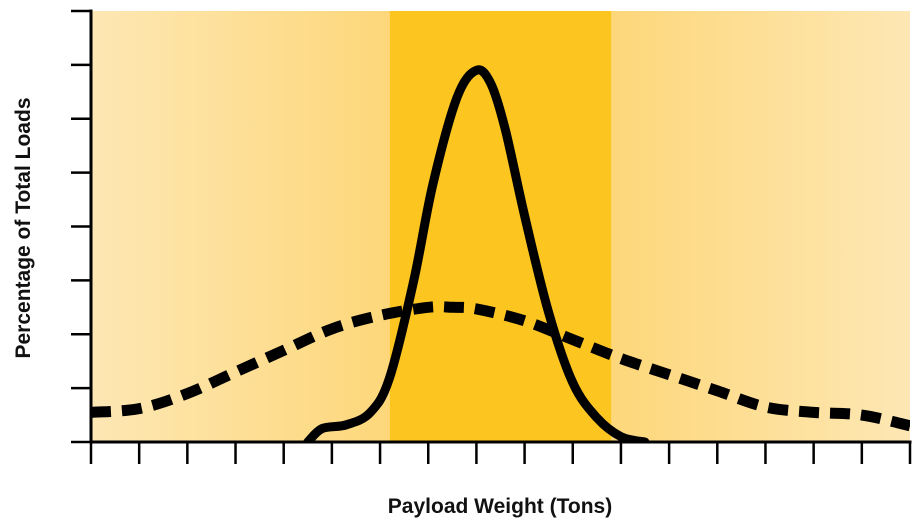 The image size is (922, 523). Describe the element at coordinates (500, 506) in the screenshot. I see `x-axis-label: Payload Weight (Tons)` at that location.